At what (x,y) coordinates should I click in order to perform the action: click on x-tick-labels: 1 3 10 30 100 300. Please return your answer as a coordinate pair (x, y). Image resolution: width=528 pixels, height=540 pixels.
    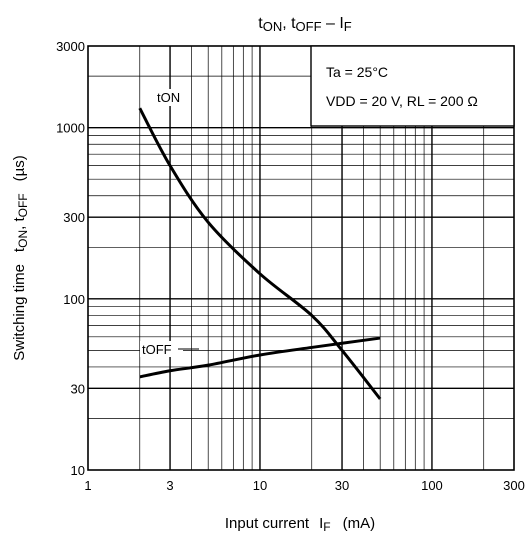
    Looking at the image, I should click on (304, 485).